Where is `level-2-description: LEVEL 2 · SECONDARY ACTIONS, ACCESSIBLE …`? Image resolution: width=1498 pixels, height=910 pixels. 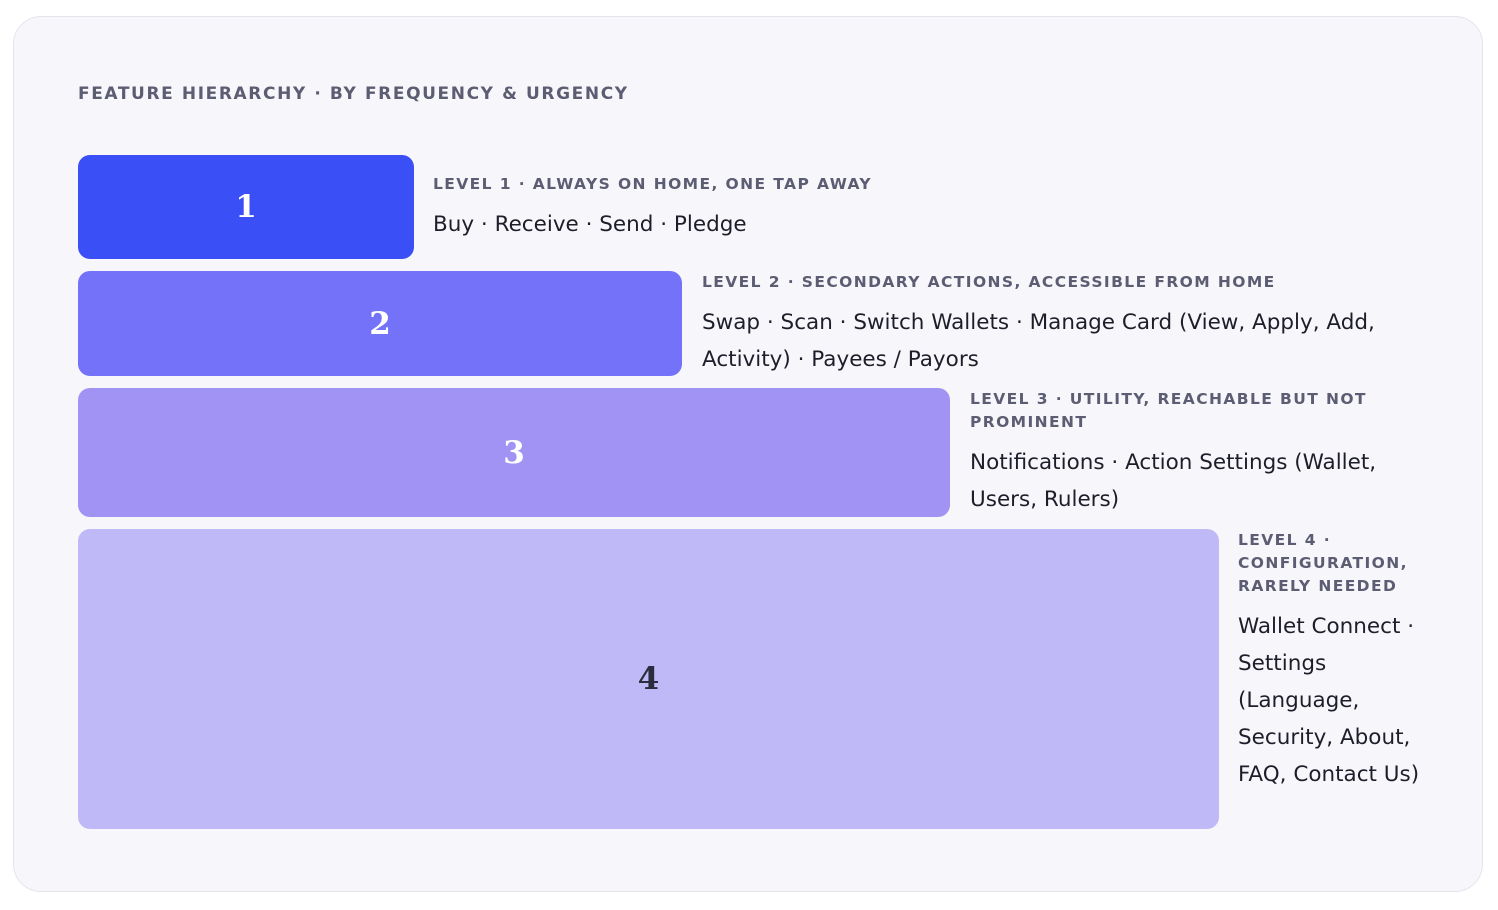
level-2-description: LEVEL 2 · SECONDARY ACTIONS, ACCESSIBLE … is located at coordinates (1062, 324).